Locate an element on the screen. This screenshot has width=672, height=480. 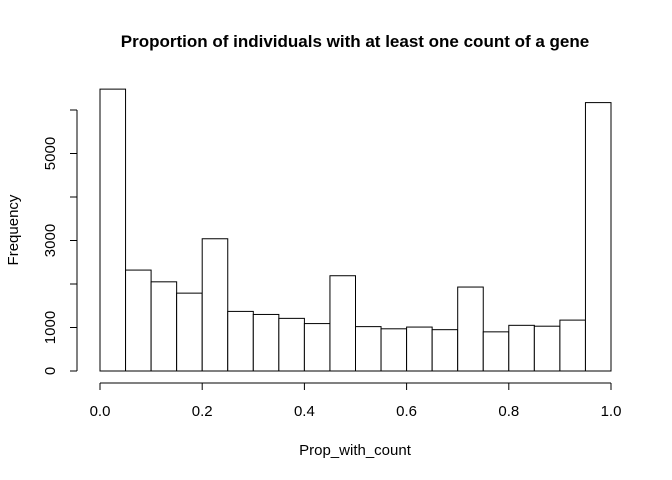
x-tick-label: 0.0 is located at coordinates (100, 411).